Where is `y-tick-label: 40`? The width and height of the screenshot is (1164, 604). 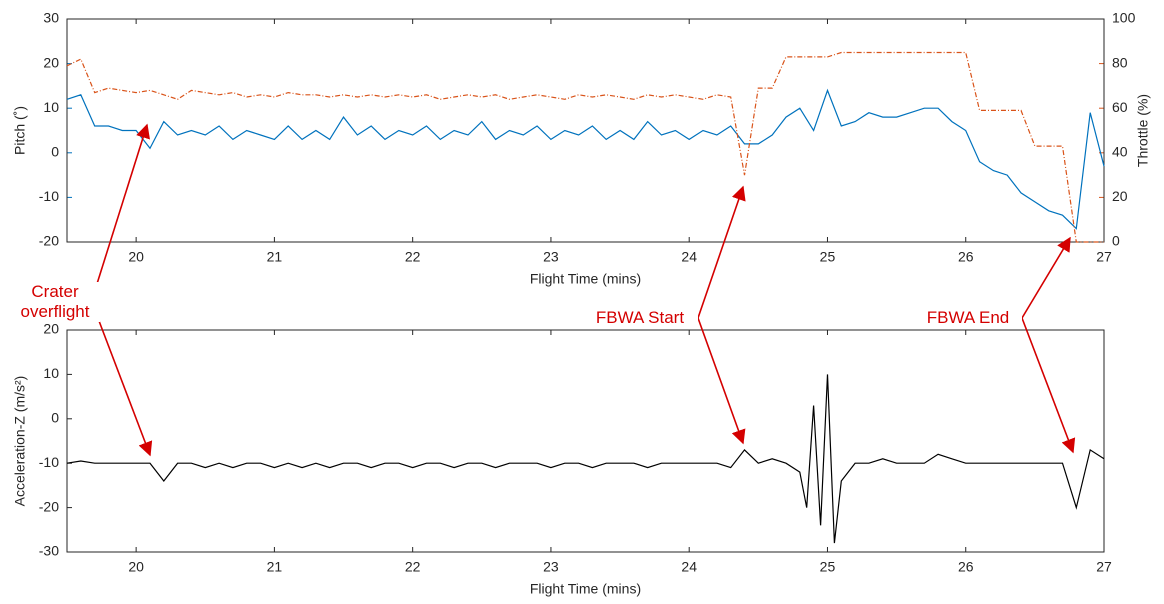
y-tick-label: 40 is located at coordinates (1120, 152).